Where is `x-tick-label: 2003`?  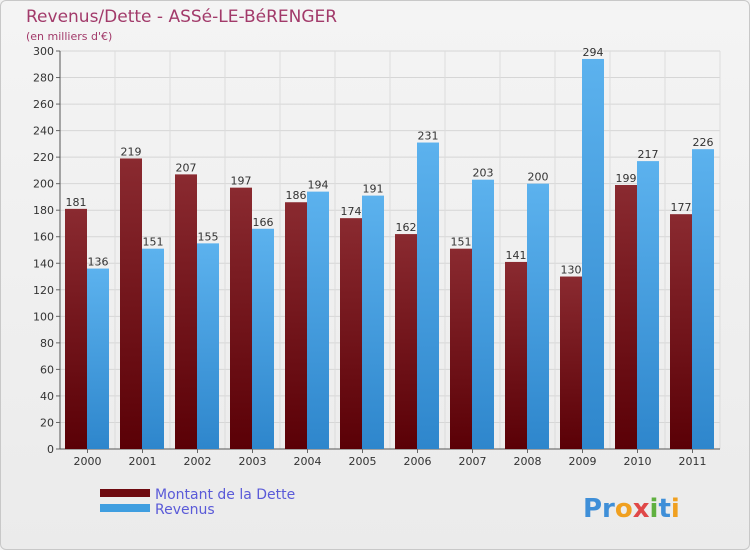 x-tick-label: 2003 is located at coordinates (253, 461).